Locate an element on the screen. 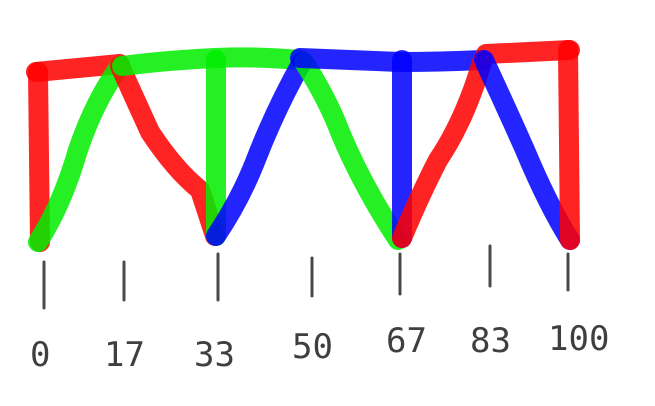 The image size is (655, 406). axis-tick-labels: 0 17 33 50 67 83 100 is located at coordinates (319, 347).